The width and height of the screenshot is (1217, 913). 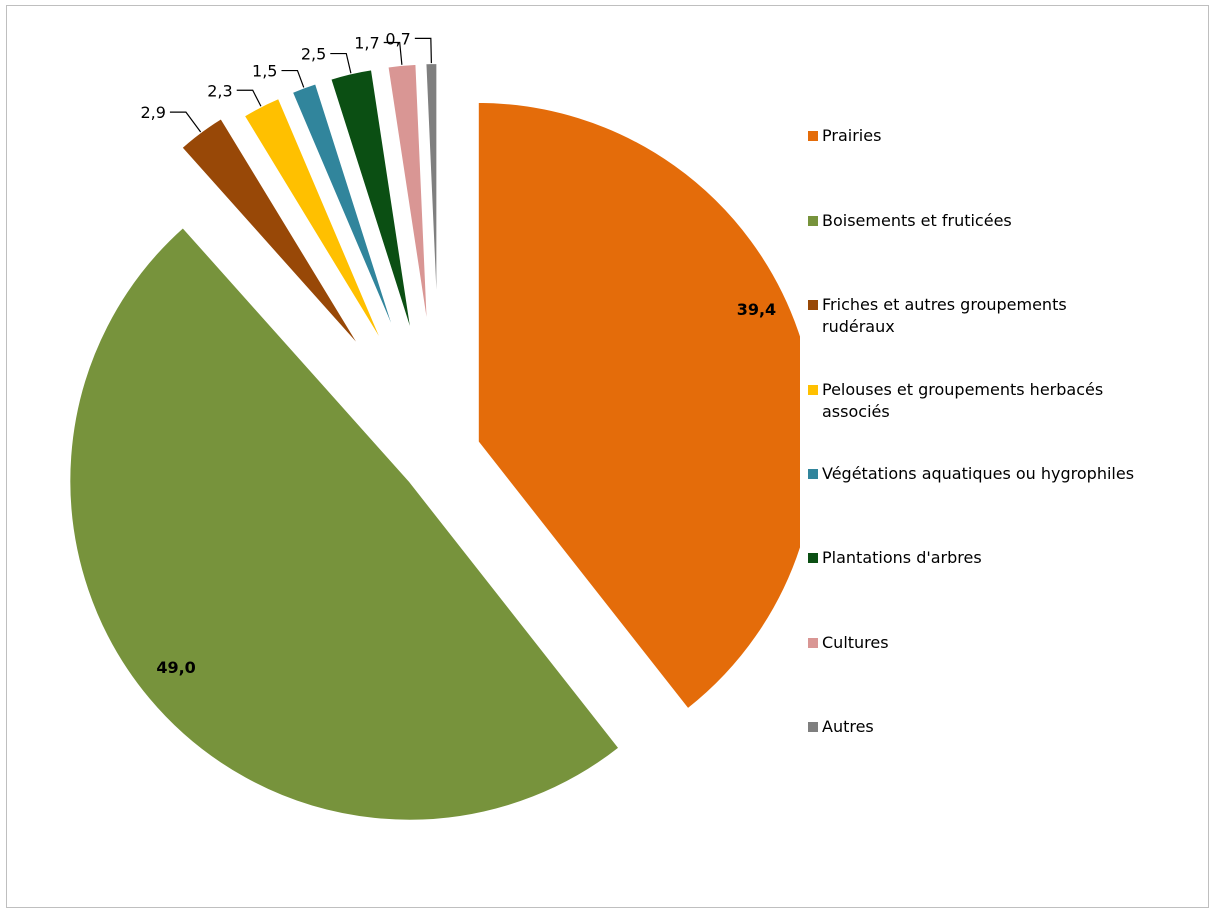 I want to click on legend-item-vegetations: Végétations aquatiques ou hygrophiles, so click(x=971, y=474).